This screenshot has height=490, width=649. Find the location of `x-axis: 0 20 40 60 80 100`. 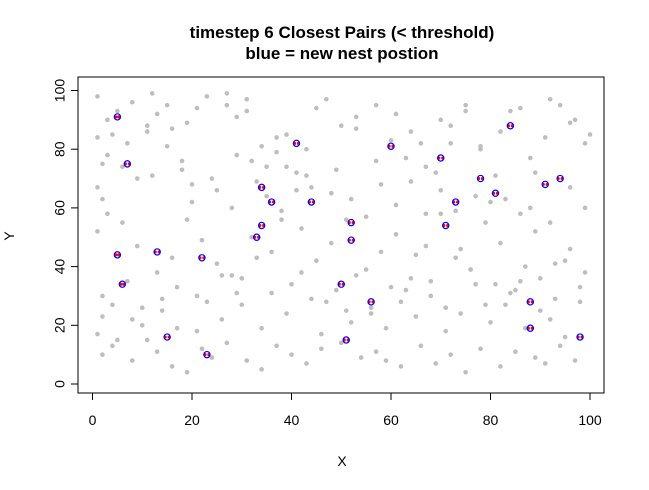

x-axis: 0 20 40 60 80 100 is located at coordinates (345, 410).